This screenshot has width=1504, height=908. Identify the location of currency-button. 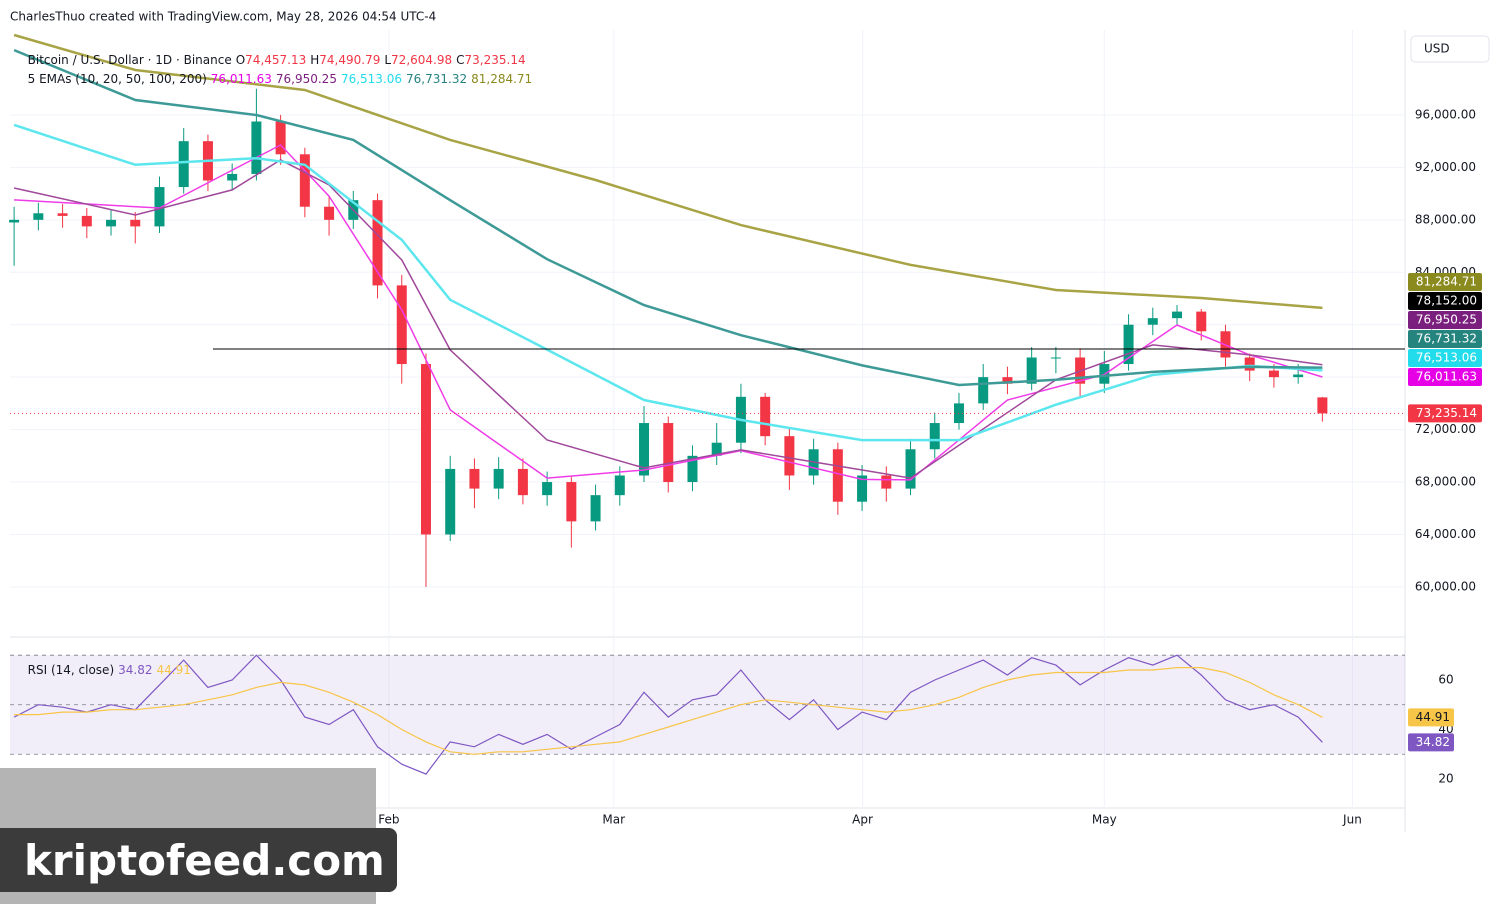
(1450, 49).